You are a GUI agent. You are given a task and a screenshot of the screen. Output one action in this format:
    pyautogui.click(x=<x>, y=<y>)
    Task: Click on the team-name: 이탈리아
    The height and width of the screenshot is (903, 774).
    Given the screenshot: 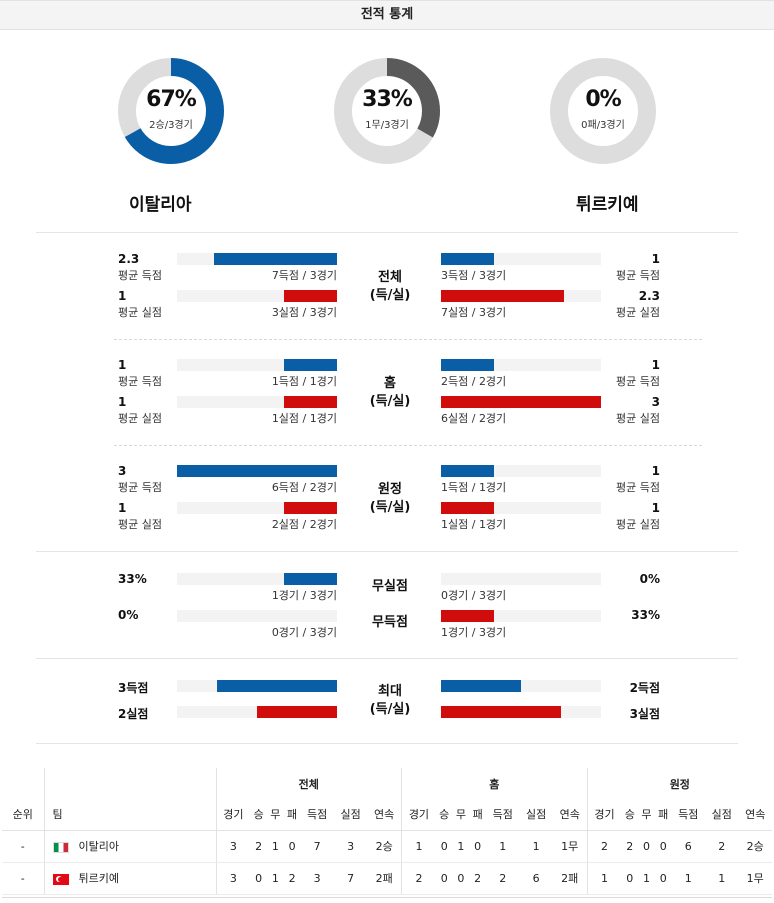 What is the action you would take?
    pyautogui.click(x=98, y=846)
    